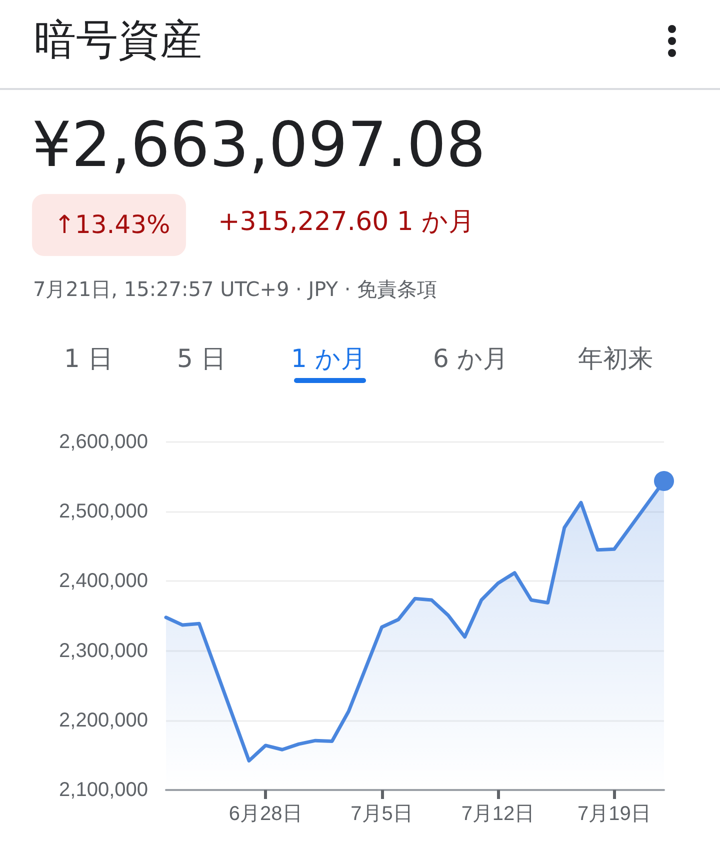  What do you see at coordinates (259, 144) in the screenshot?
I see `chart-subtitle: ¥2,663,097.08` at bounding box center [259, 144].